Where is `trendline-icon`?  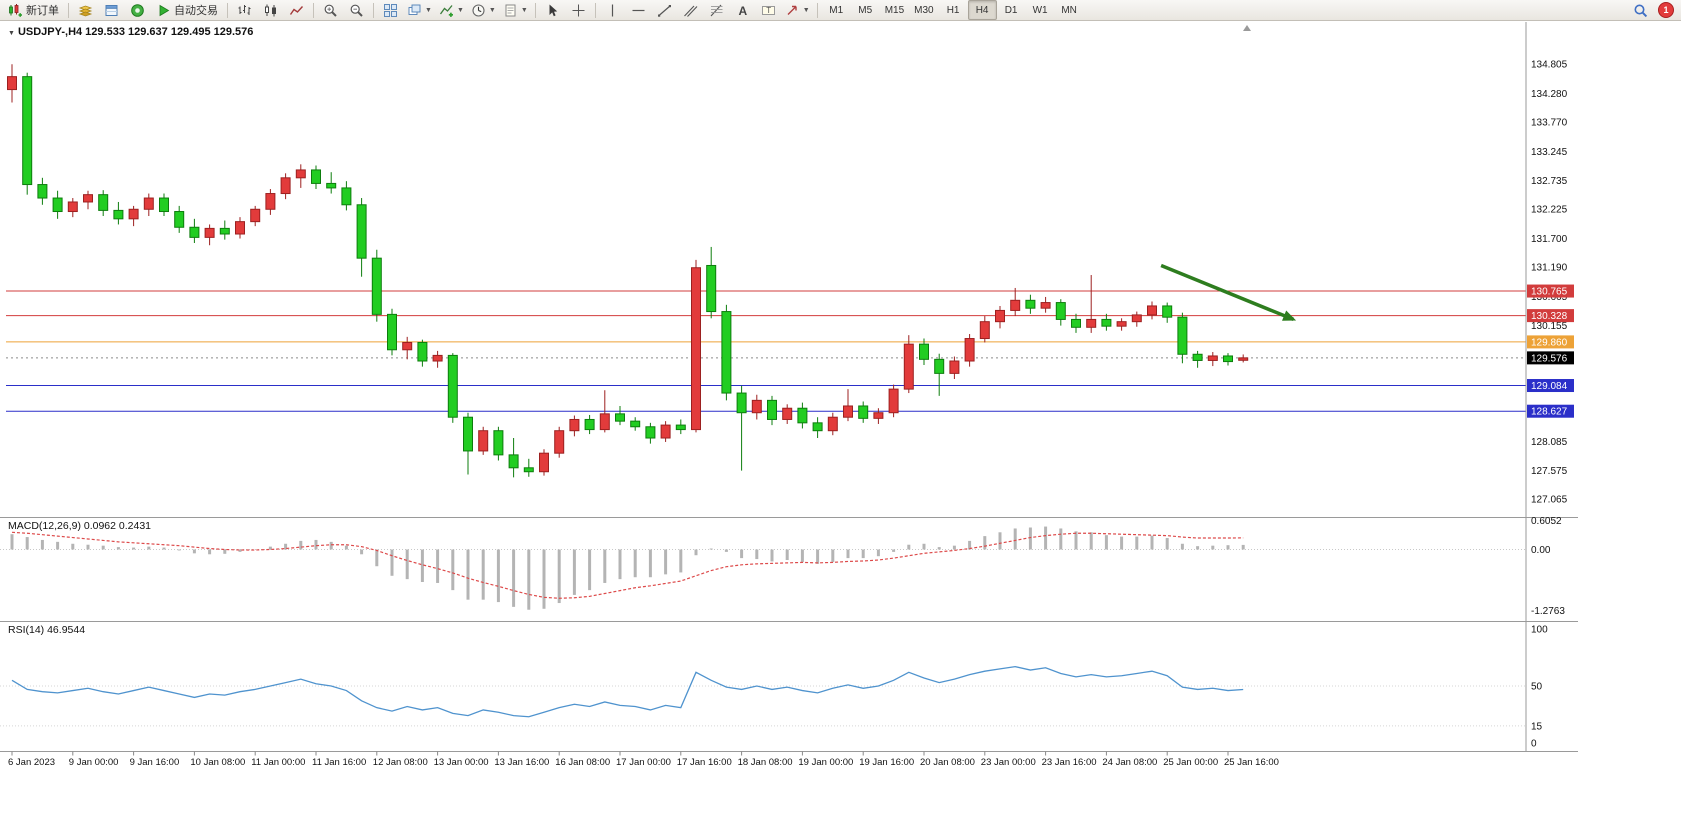
trendline-icon is located at coordinates (664, 10).